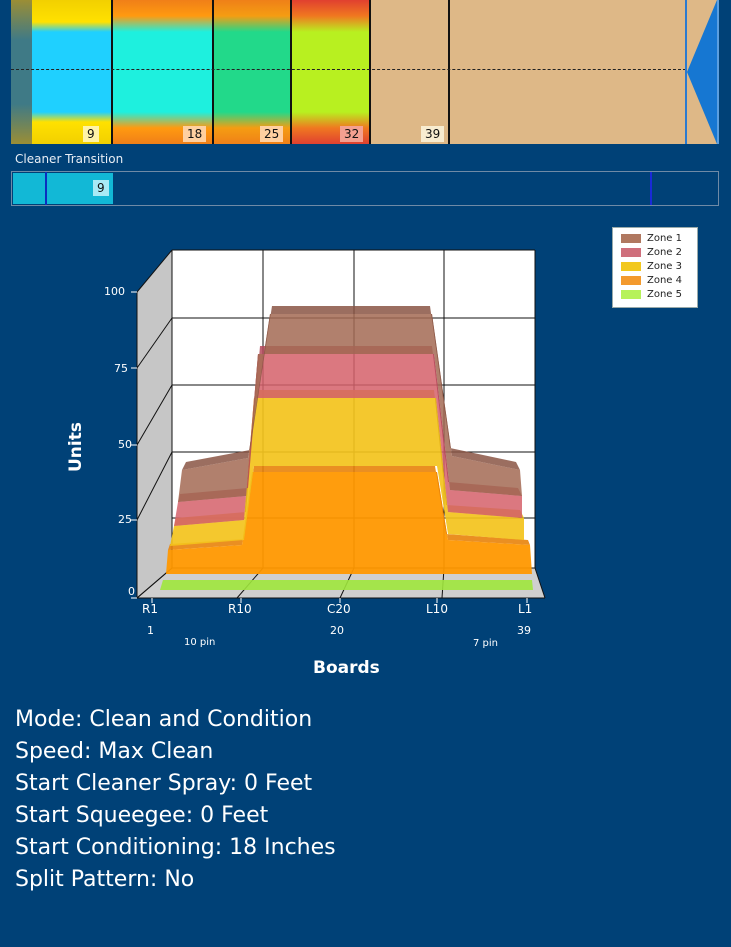  Describe the element at coordinates (544, 72) in the screenshot. I see `lane-dry-area` at that location.